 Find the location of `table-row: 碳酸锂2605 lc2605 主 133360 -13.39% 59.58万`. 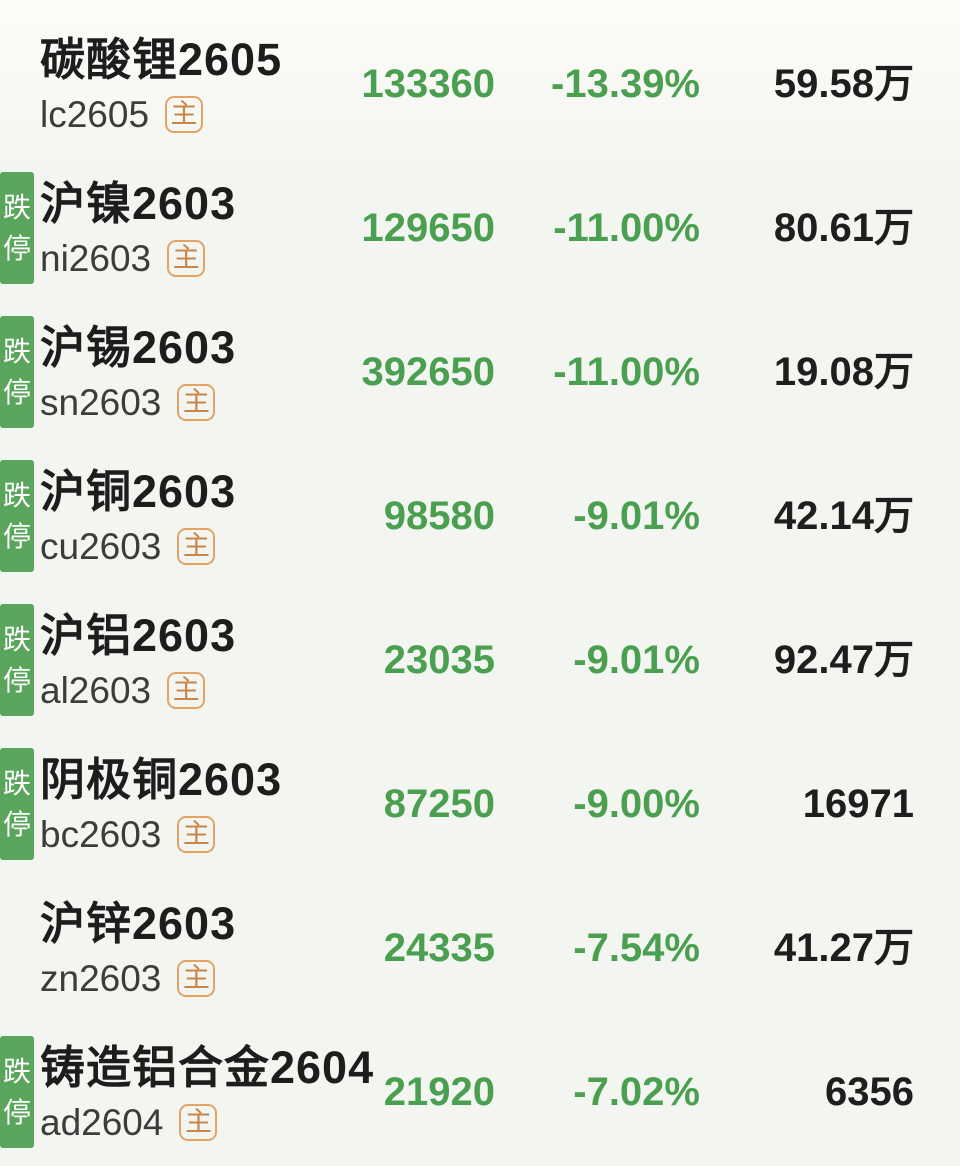

table-row: 碳酸锂2605 lc2605 主 133360 -13.39% 59.58万 is located at coordinates (480, 84).